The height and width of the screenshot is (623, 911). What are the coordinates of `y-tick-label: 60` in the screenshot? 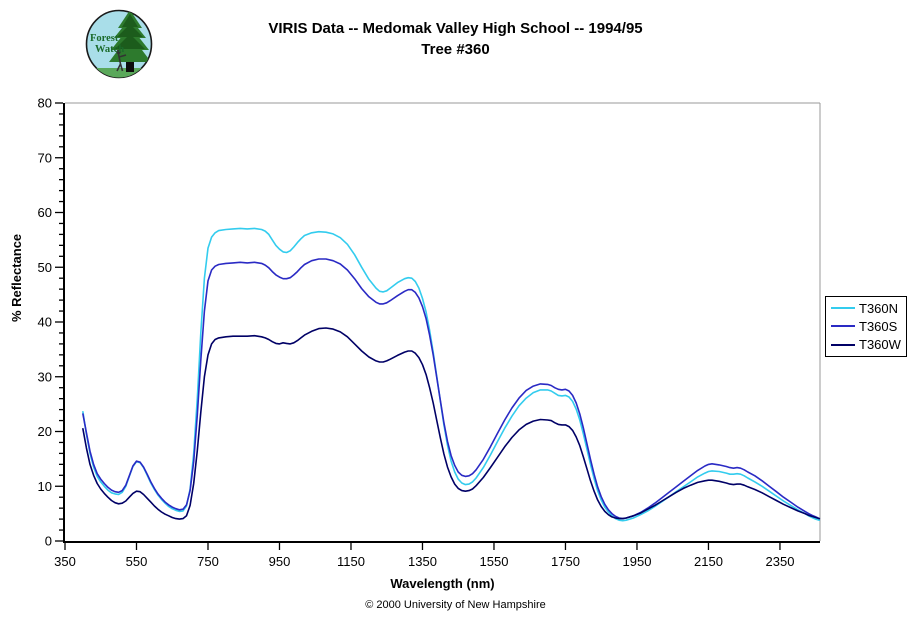 It's located at (45, 212).